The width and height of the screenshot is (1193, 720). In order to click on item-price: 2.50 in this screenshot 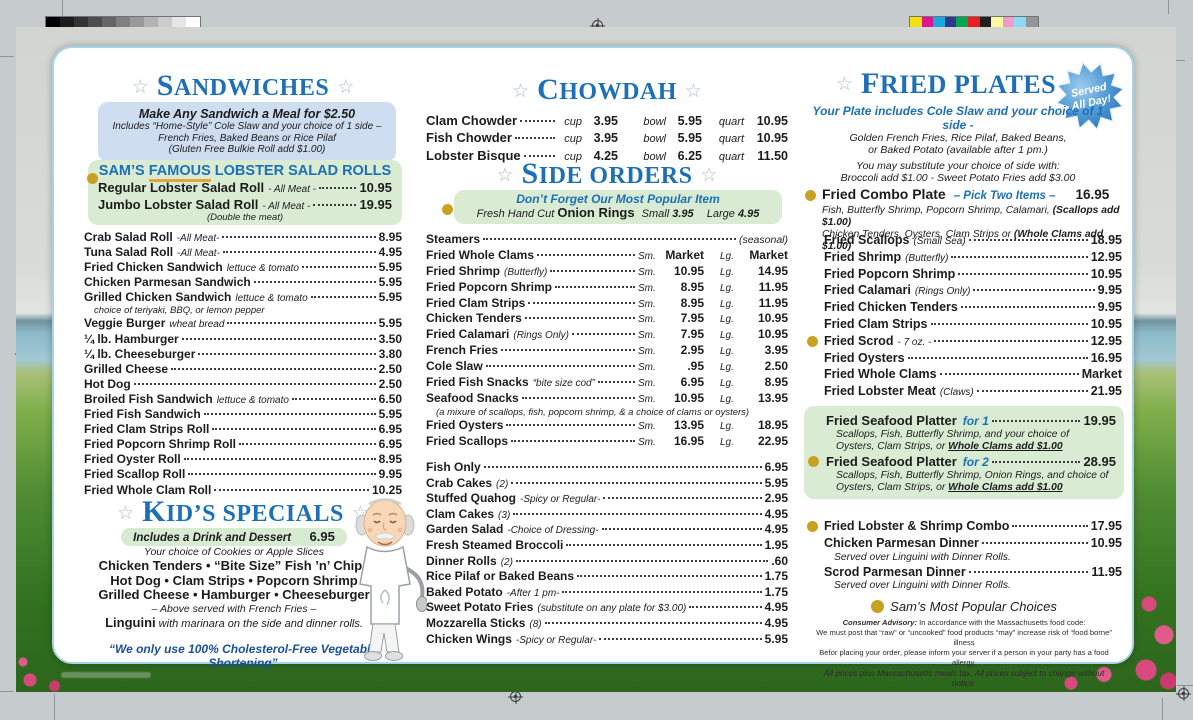, I will do `click(390, 383)`.